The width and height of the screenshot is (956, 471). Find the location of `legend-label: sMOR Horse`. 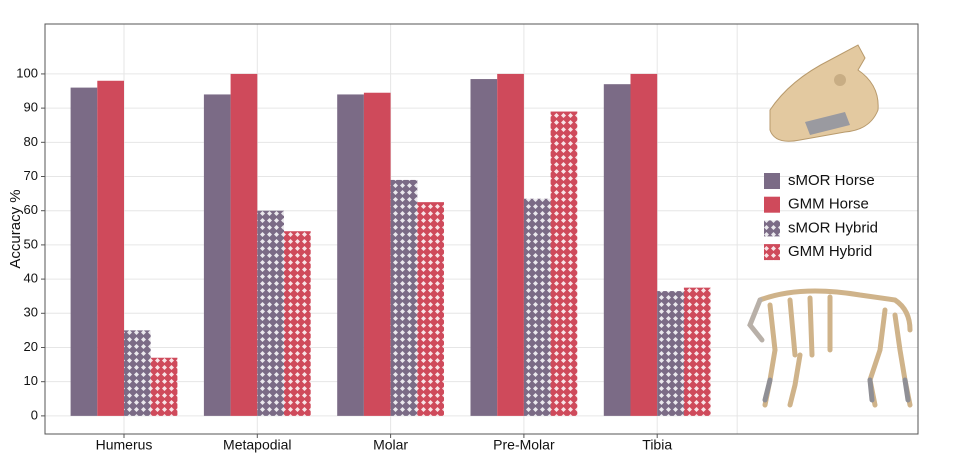

legend-label: sMOR Horse is located at coordinates (831, 180).